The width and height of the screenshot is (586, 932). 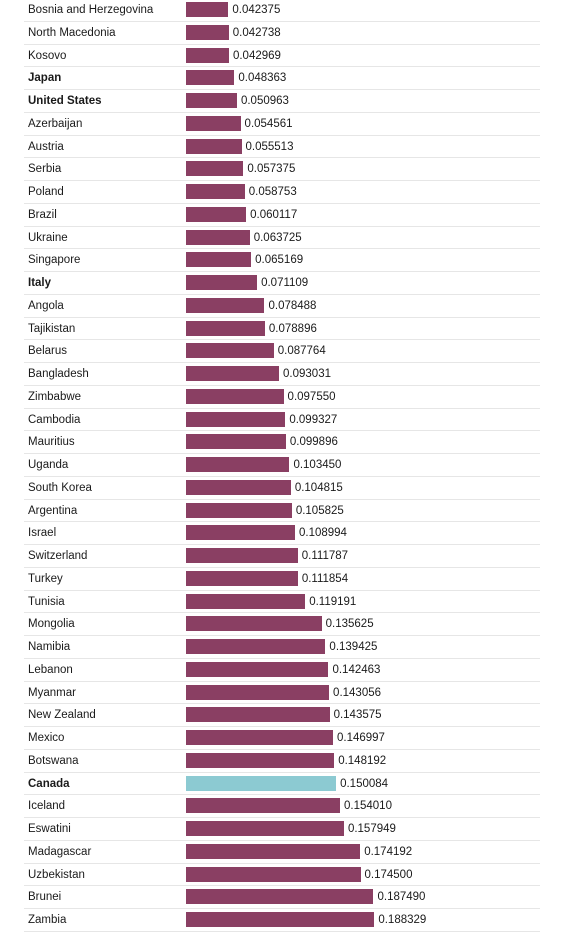 I want to click on category-label: Mongolia, so click(x=51, y=624).